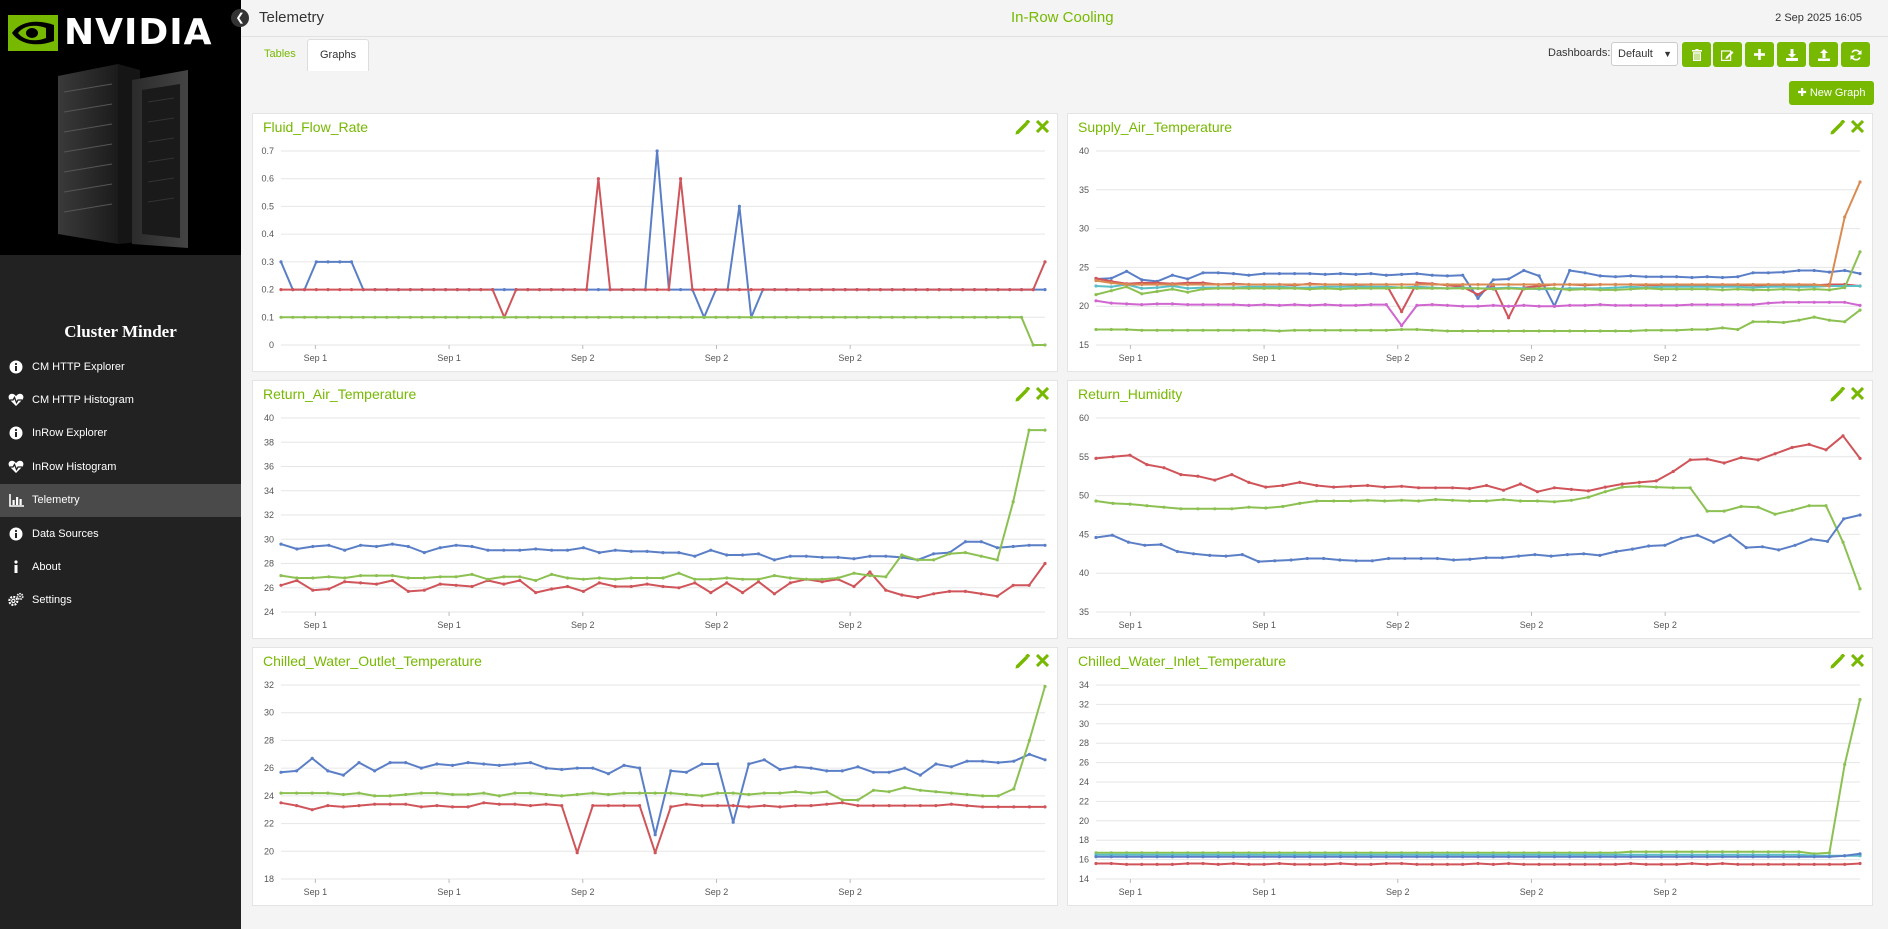  Describe the element at coordinates (1644, 54) in the screenshot. I see `dashboard-select: Default ▼` at that location.